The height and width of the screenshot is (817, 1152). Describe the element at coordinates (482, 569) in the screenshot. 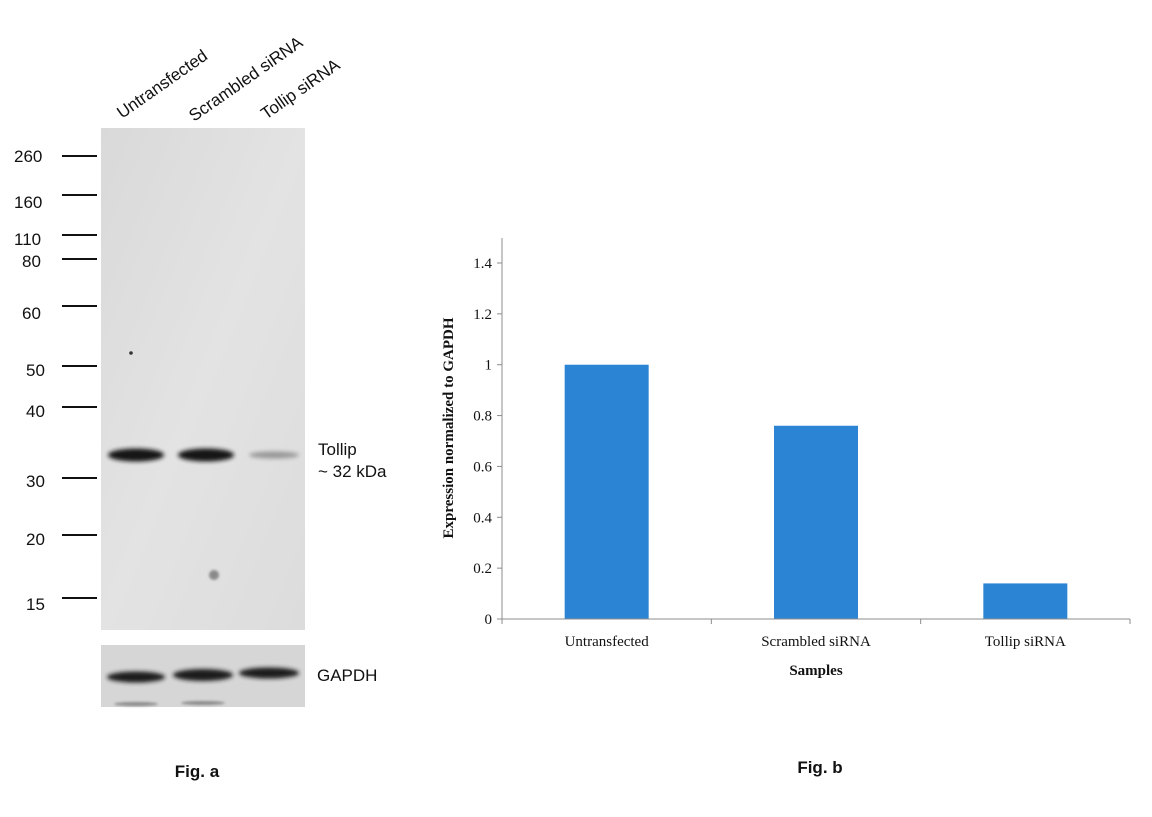

I see `y-tick-label: 0.2` at that location.